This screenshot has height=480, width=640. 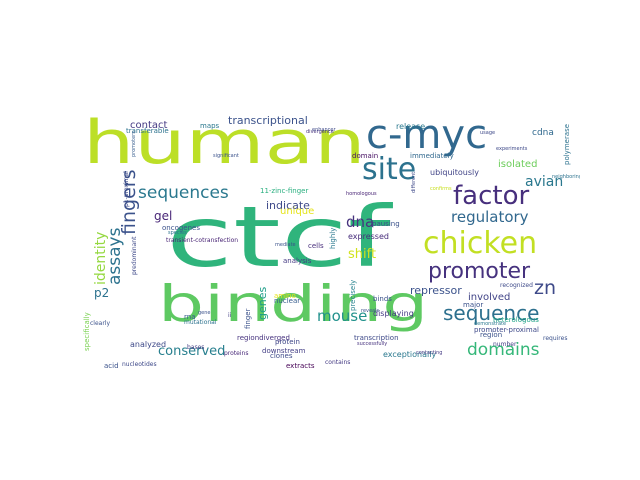 I want to click on word-domains: domains, so click(x=503, y=350).